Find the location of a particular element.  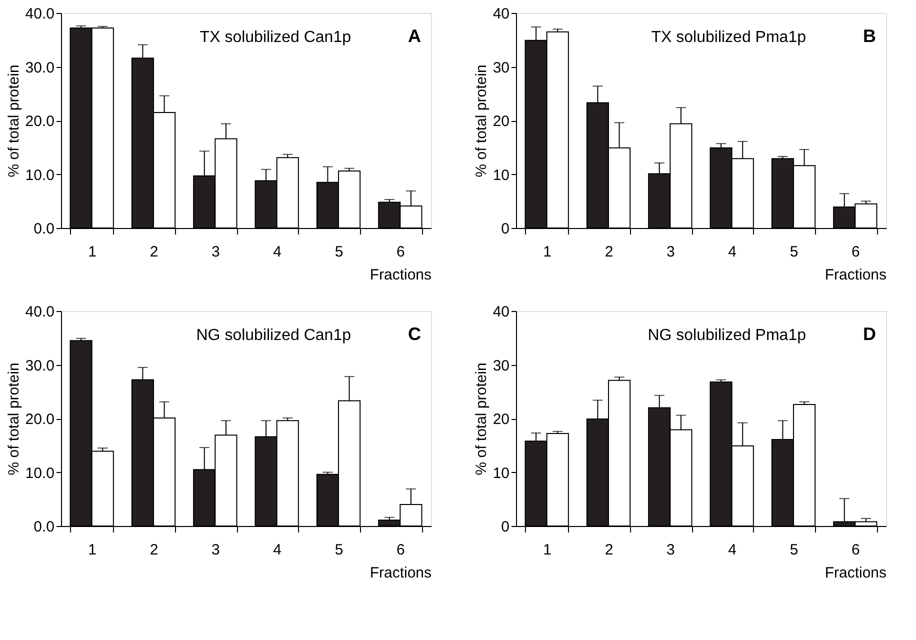

annotation: C is located at coordinates (414, 334).